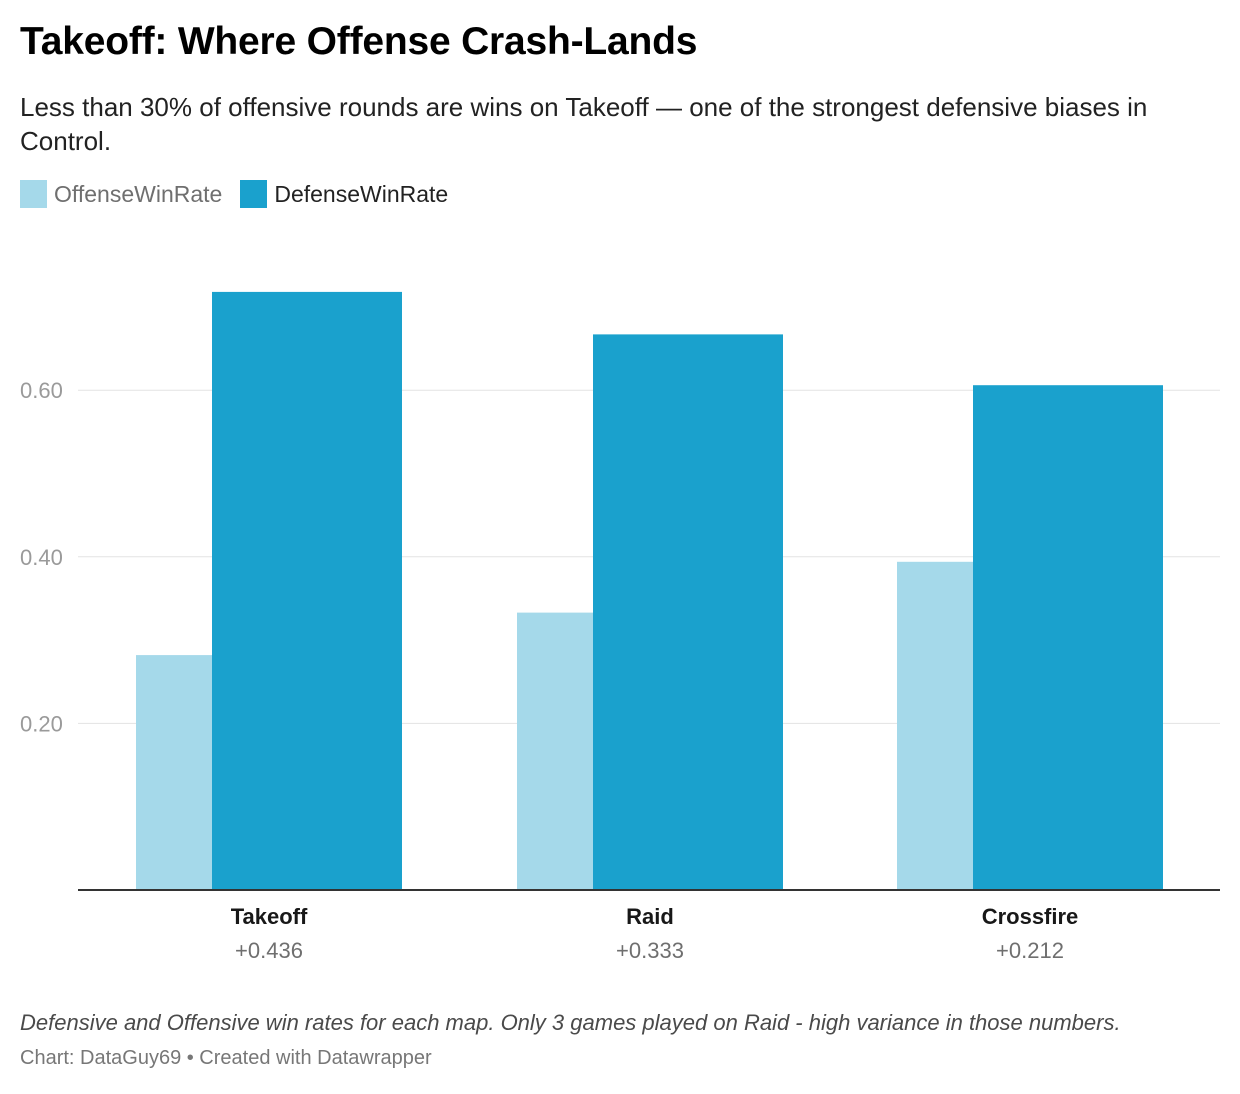 The height and width of the screenshot is (1094, 1240). What do you see at coordinates (688, 612) in the screenshot?
I see `bar-defense-raid` at bounding box center [688, 612].